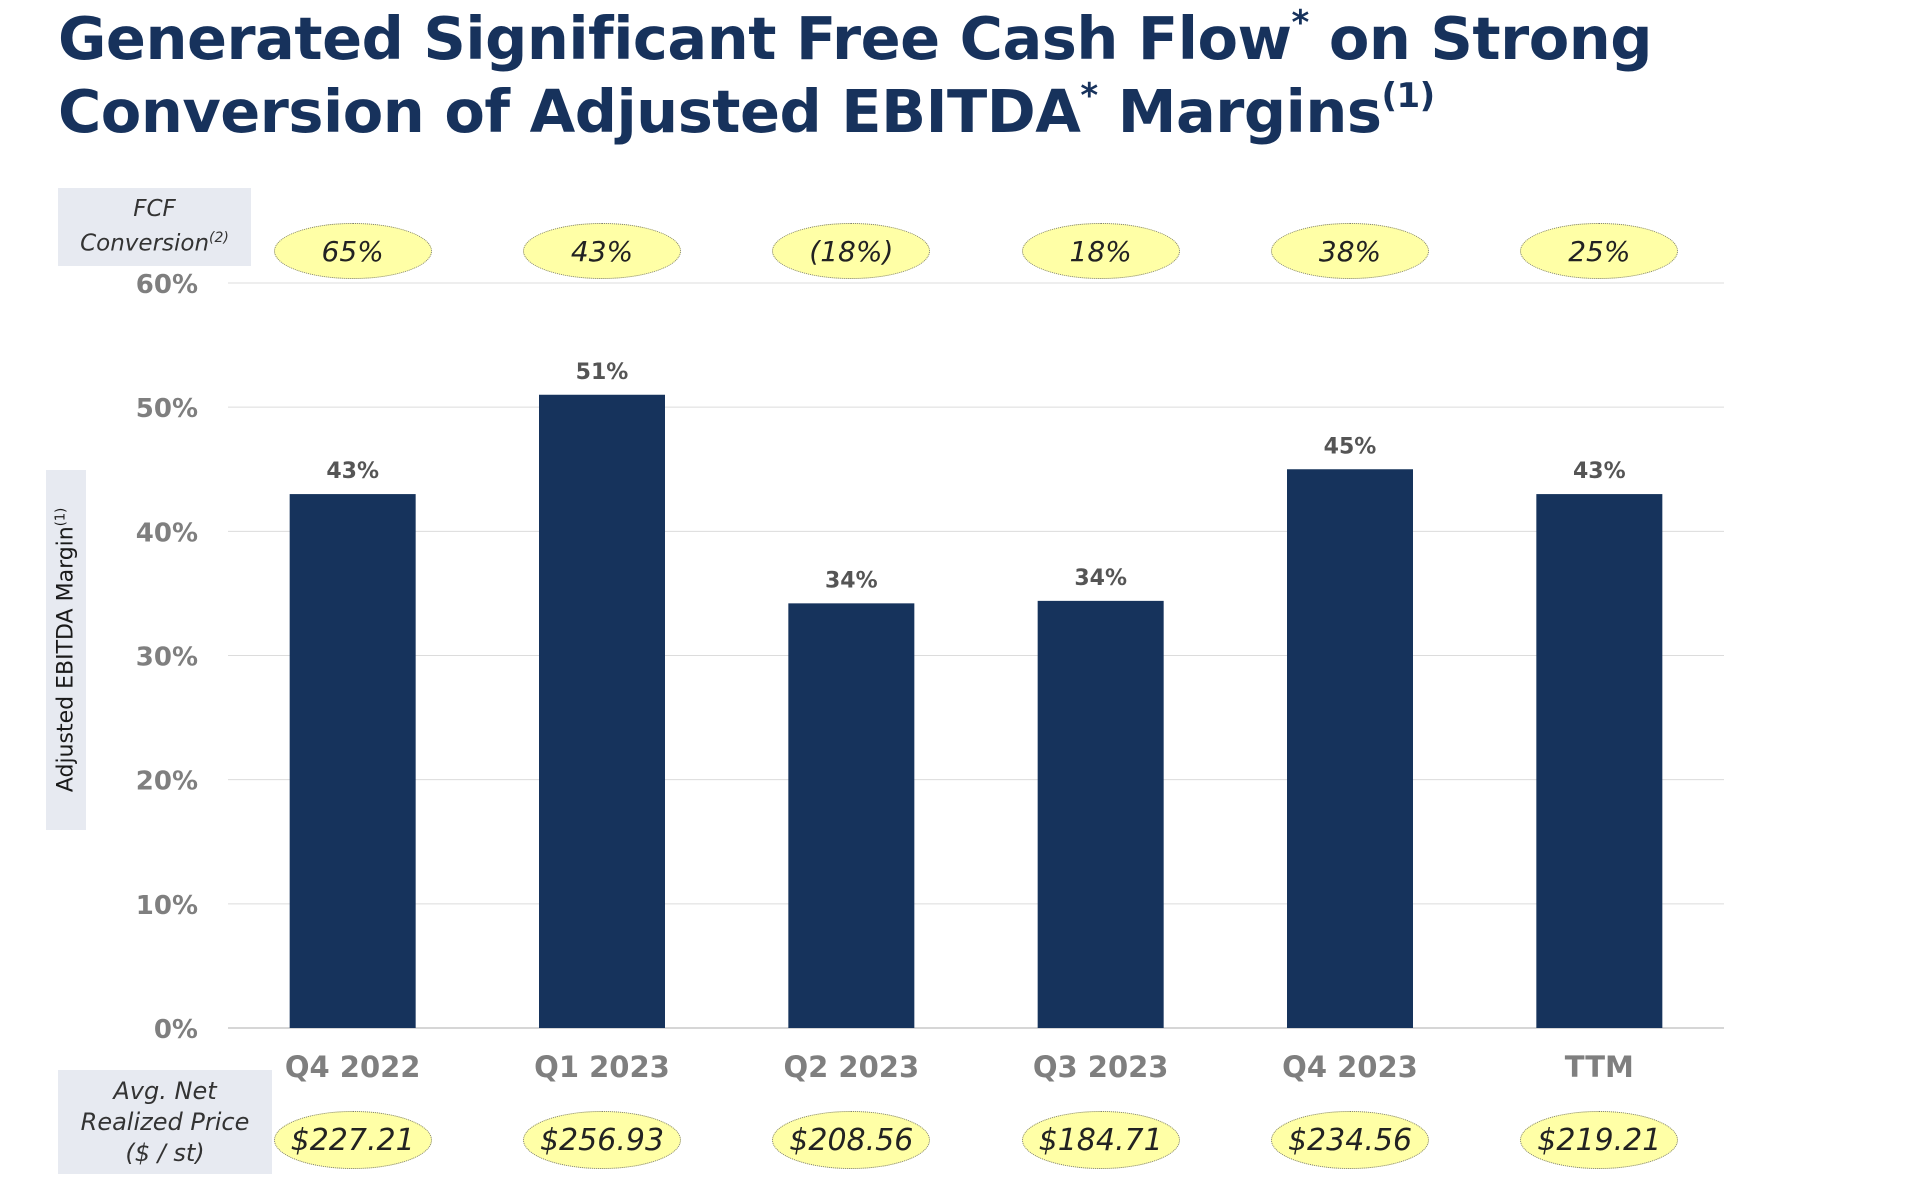 The width and height of the screenshot is (1920, 1184). What do you see at coordinates (1480, 38) in the screenshot?
I see `title-line1-end: on Strong` at bounding box center [1480, 38].